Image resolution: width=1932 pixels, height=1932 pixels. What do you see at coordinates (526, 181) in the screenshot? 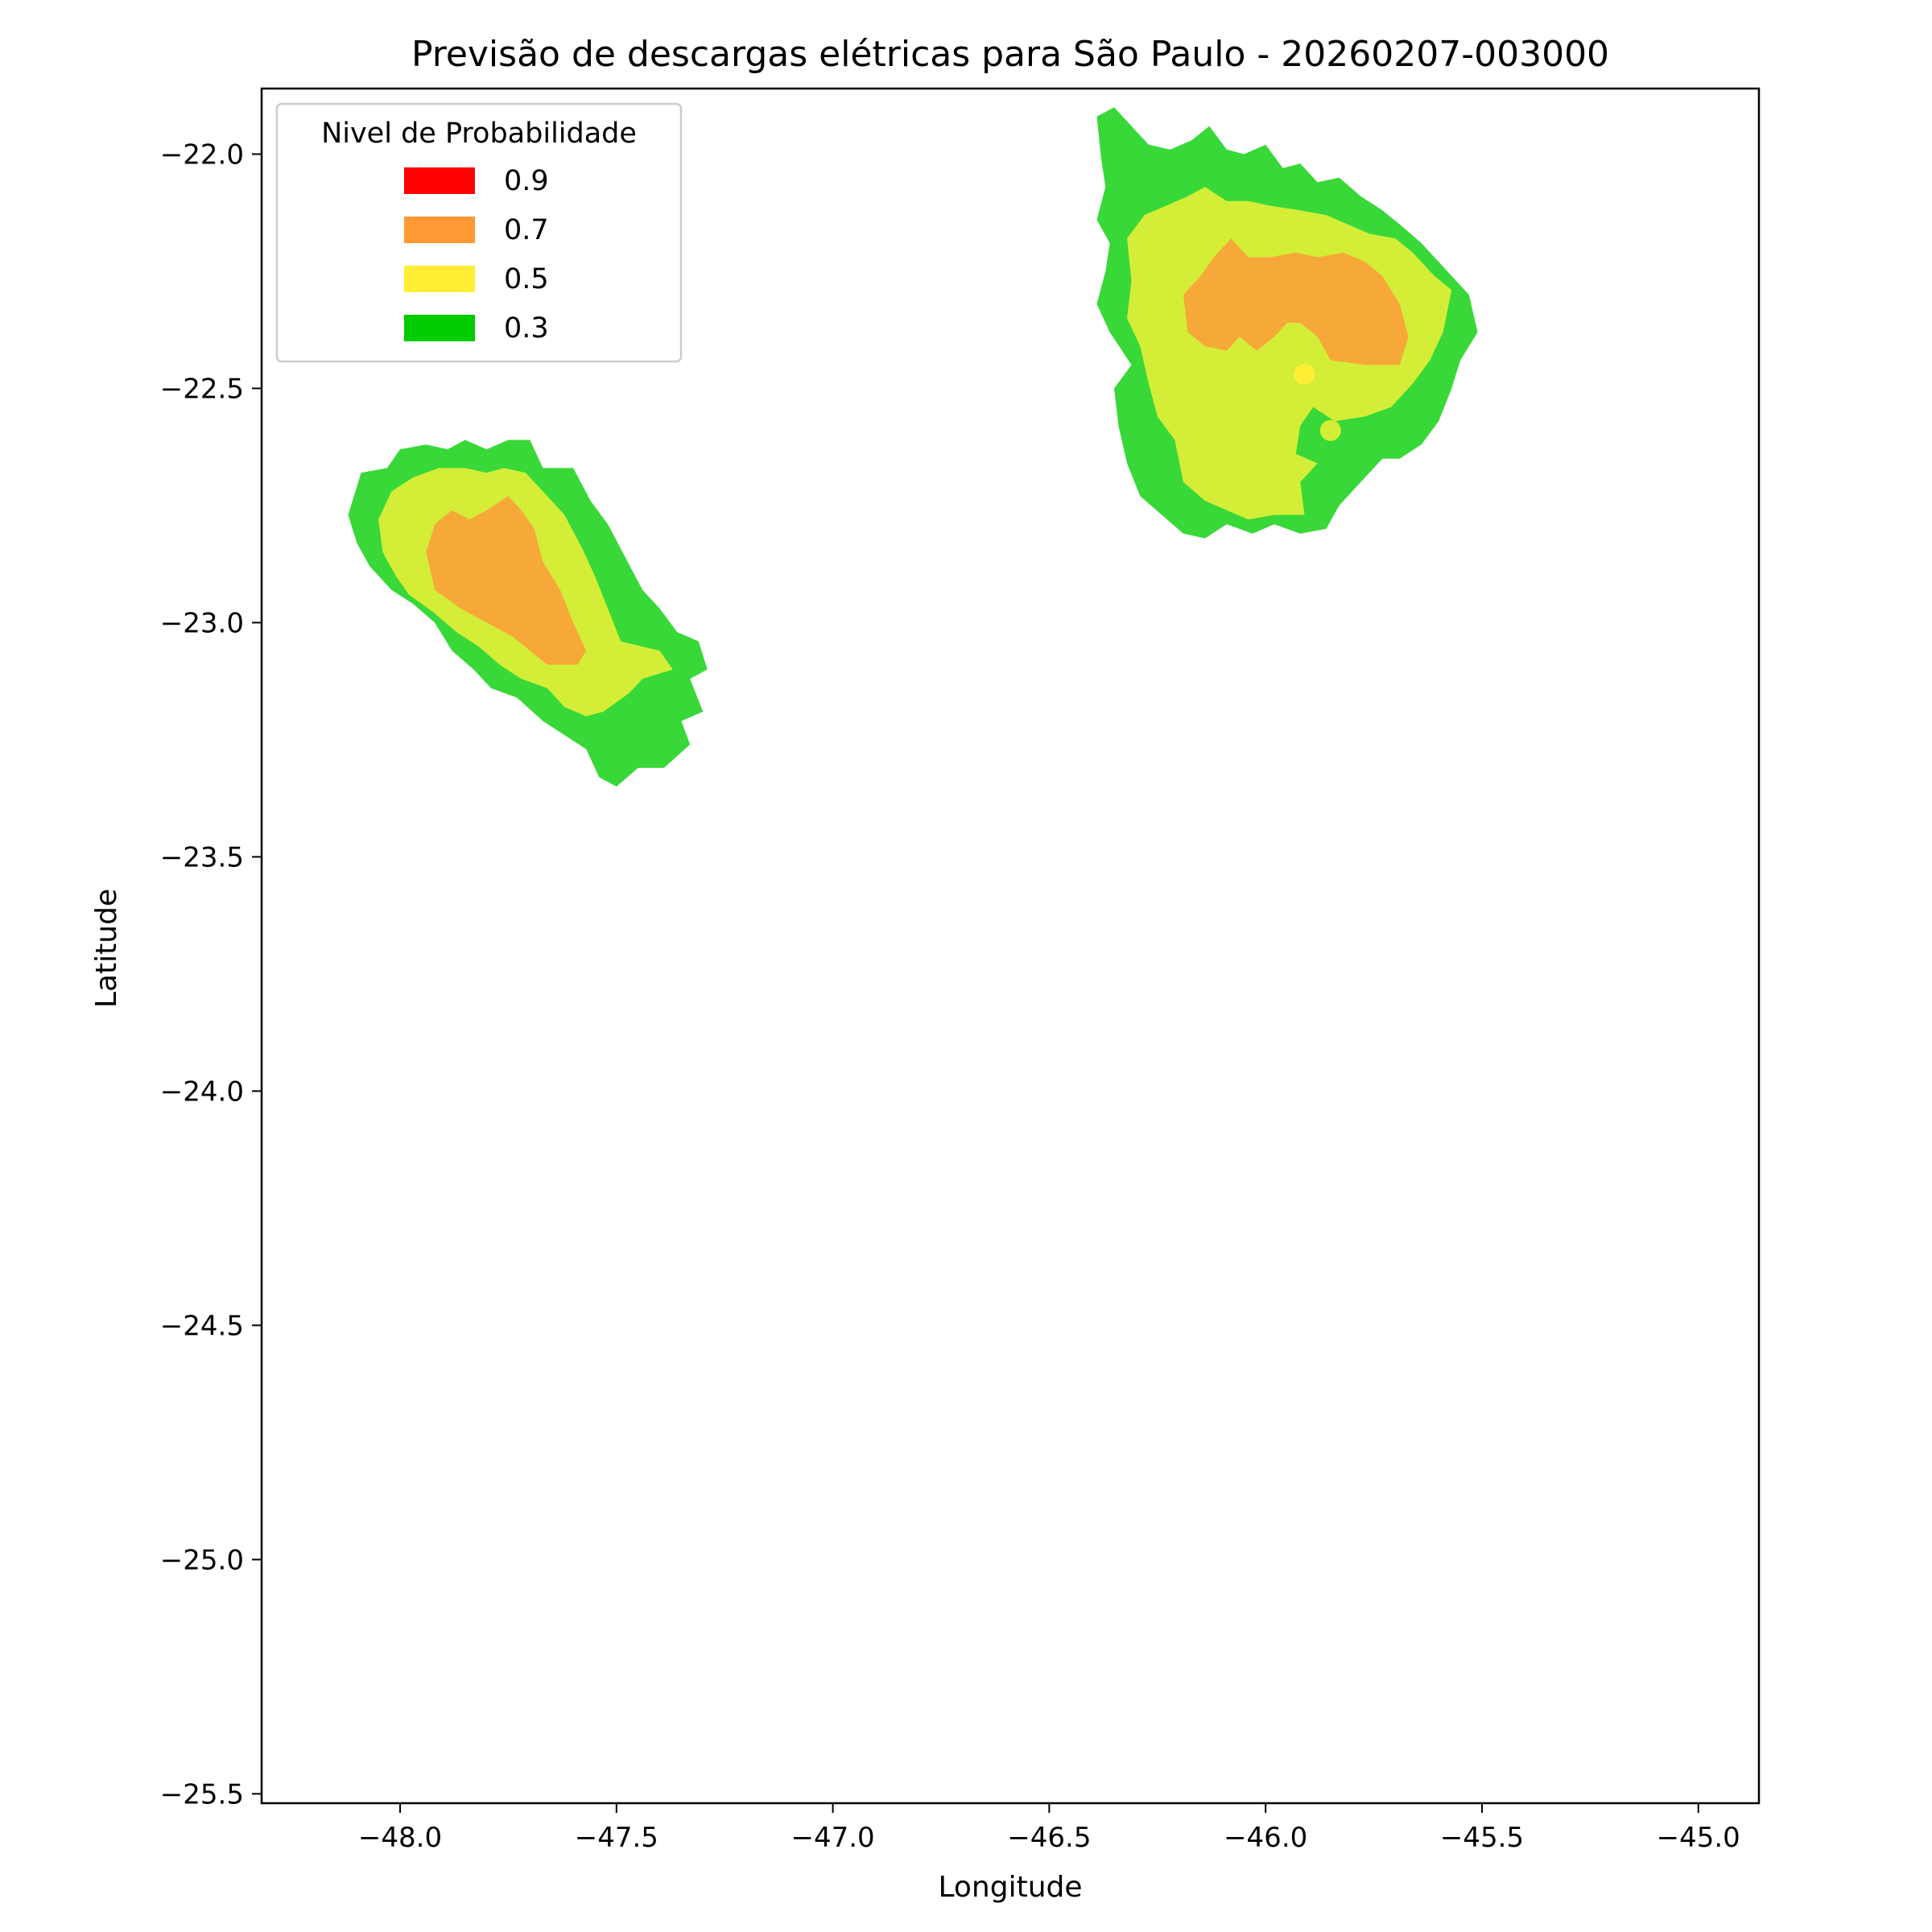
I see `legend-label-09: 0.9` at bounding box center [526, 181].